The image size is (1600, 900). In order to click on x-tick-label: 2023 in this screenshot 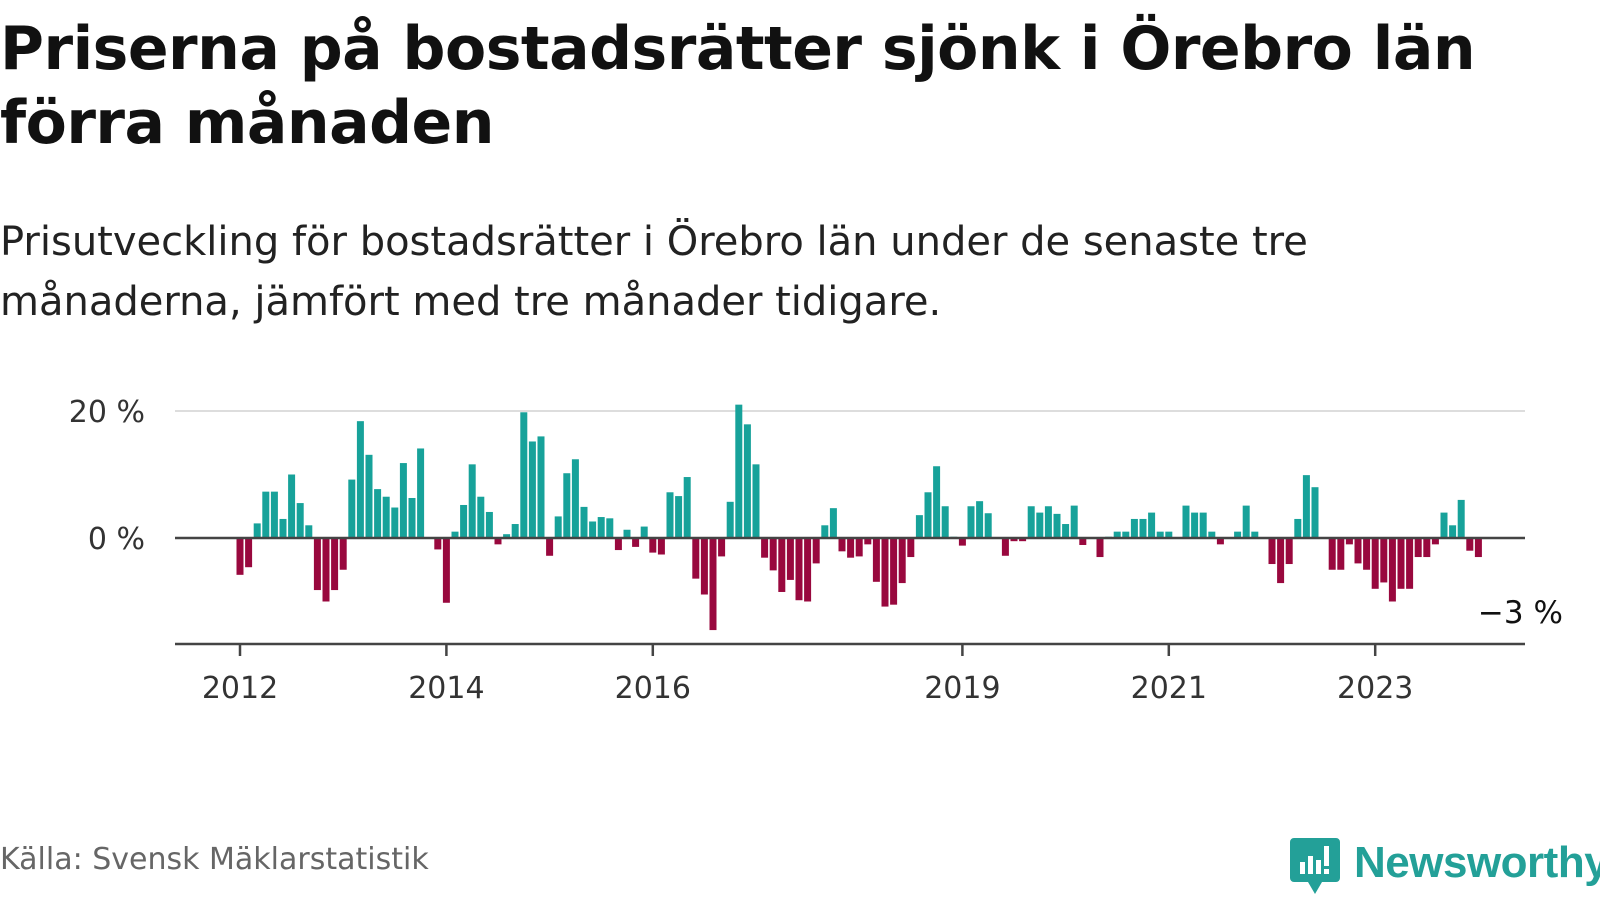, I will do `click(1375, 688)`.